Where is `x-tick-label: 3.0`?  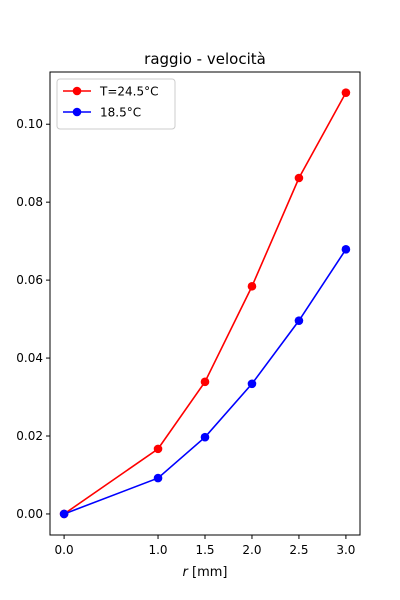
x-tick-label: 3.0 is located at coordinates (345, 550).